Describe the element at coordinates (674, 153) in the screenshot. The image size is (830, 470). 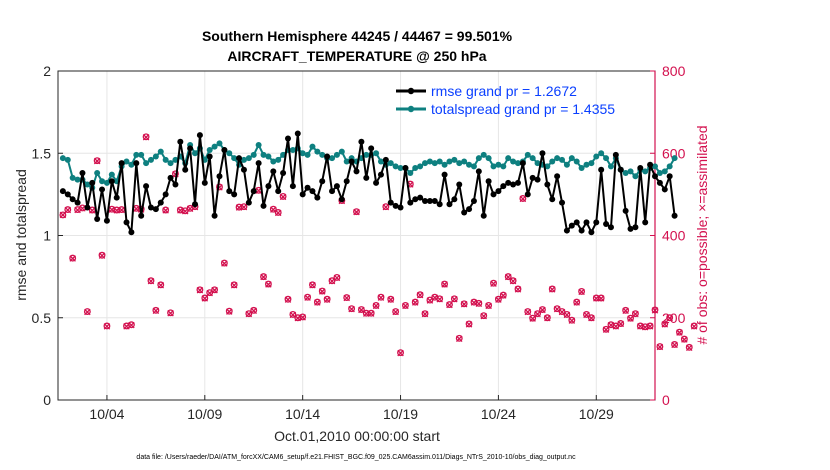
I see `y-tick-label-right: 600` at that location.